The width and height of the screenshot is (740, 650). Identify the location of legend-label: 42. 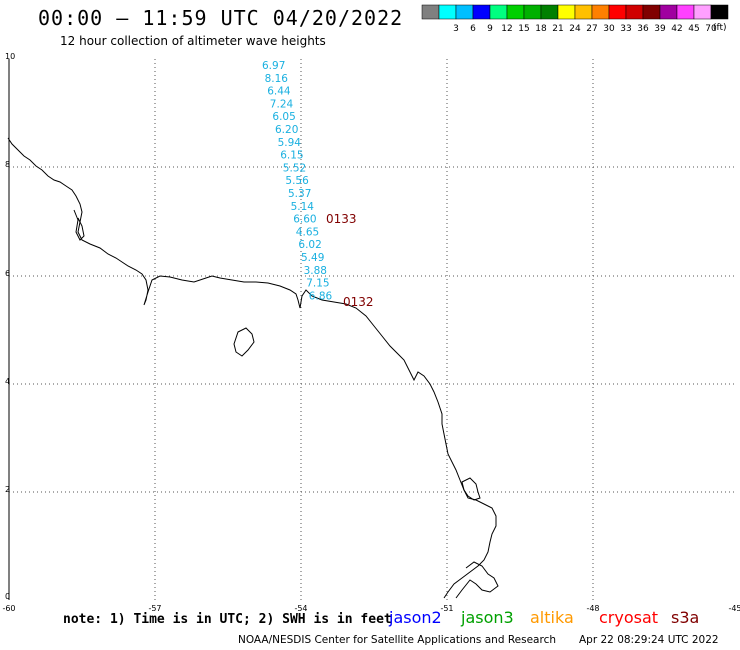
(676, 29).